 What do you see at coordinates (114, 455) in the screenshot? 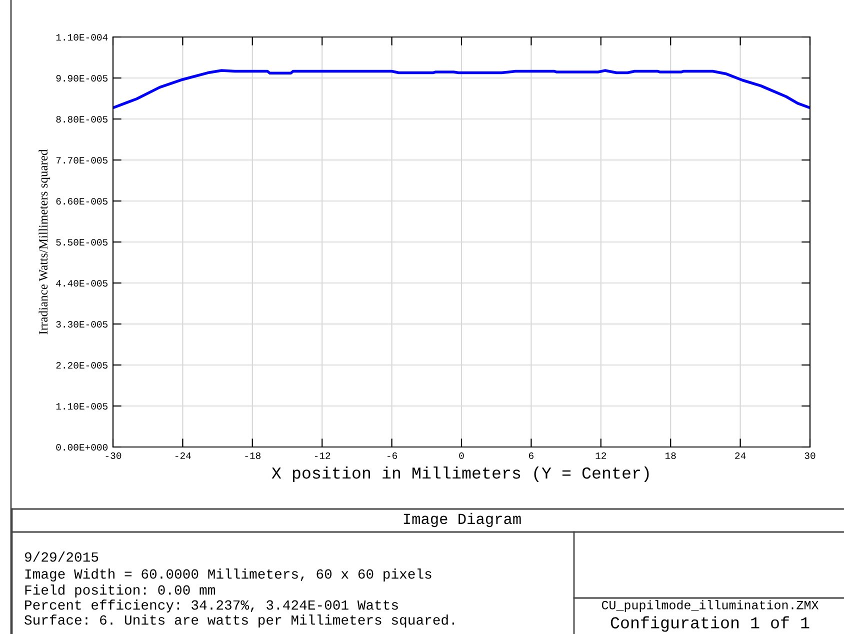
I see `x-tick-label: -30` at bounding box center [114, 455].